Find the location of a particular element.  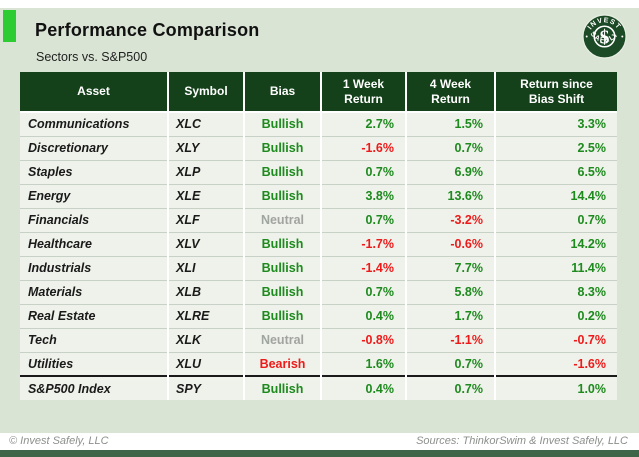

logo-dot-right is located at coordinates (622, 36).